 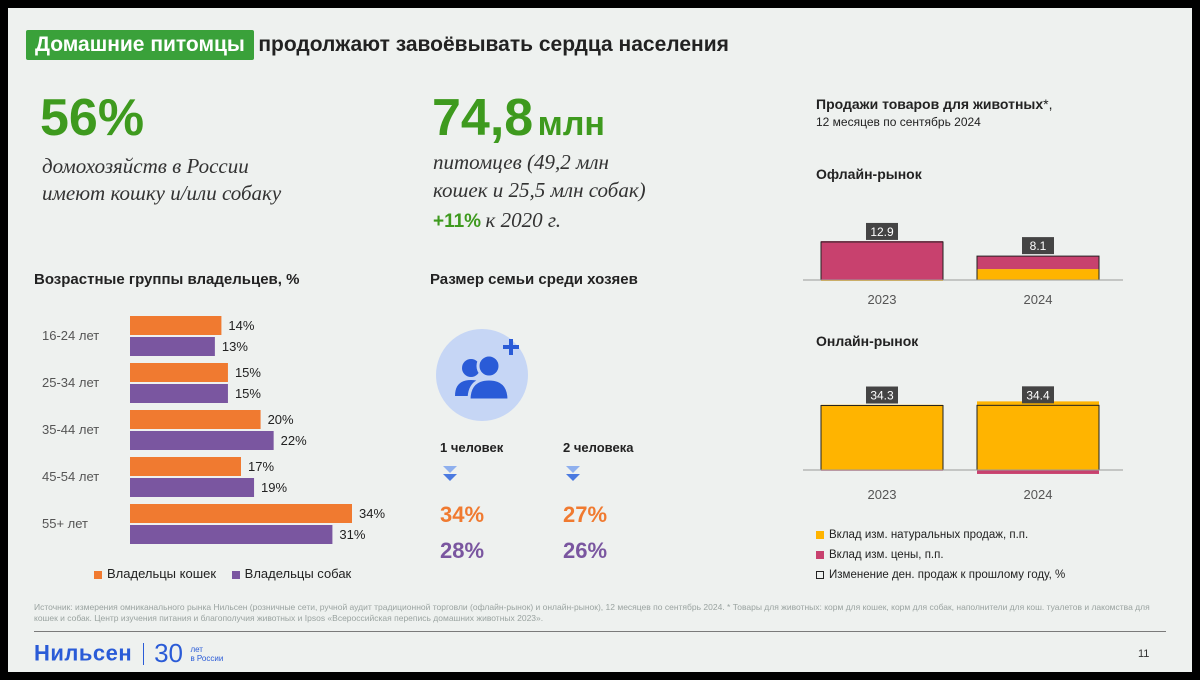 What do you see at coordinates (98, 574) in the screenshot?
I see `legend-cats-swatch` at bounding box center [98, 574].